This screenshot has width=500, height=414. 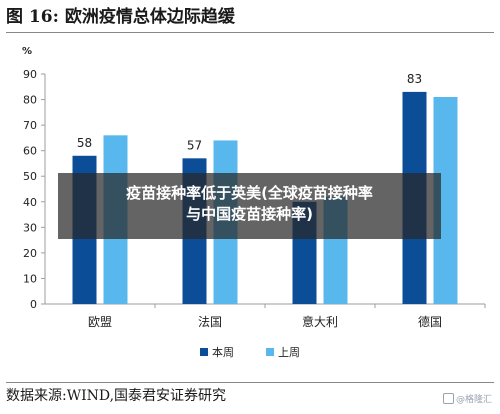 I want to click on caption-overlay: 疫苗接种率低于英美(全球疫苗接种率 与中国疫苗接种率), so click(x=249, y=206).